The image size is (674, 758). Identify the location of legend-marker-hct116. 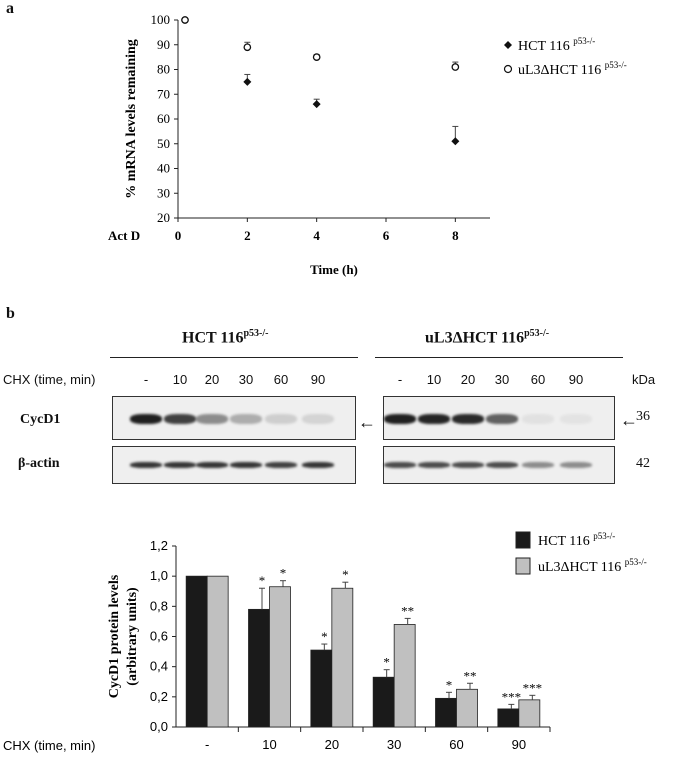
(508, 45).